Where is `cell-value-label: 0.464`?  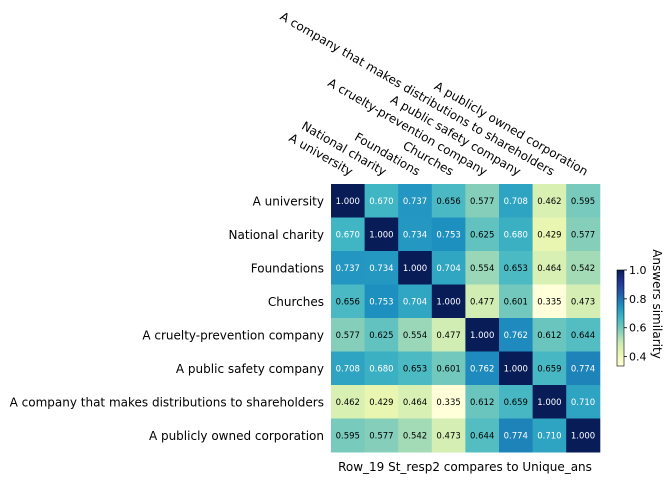
cell-value-label: 0.464 is located at coordinates (415, 403).